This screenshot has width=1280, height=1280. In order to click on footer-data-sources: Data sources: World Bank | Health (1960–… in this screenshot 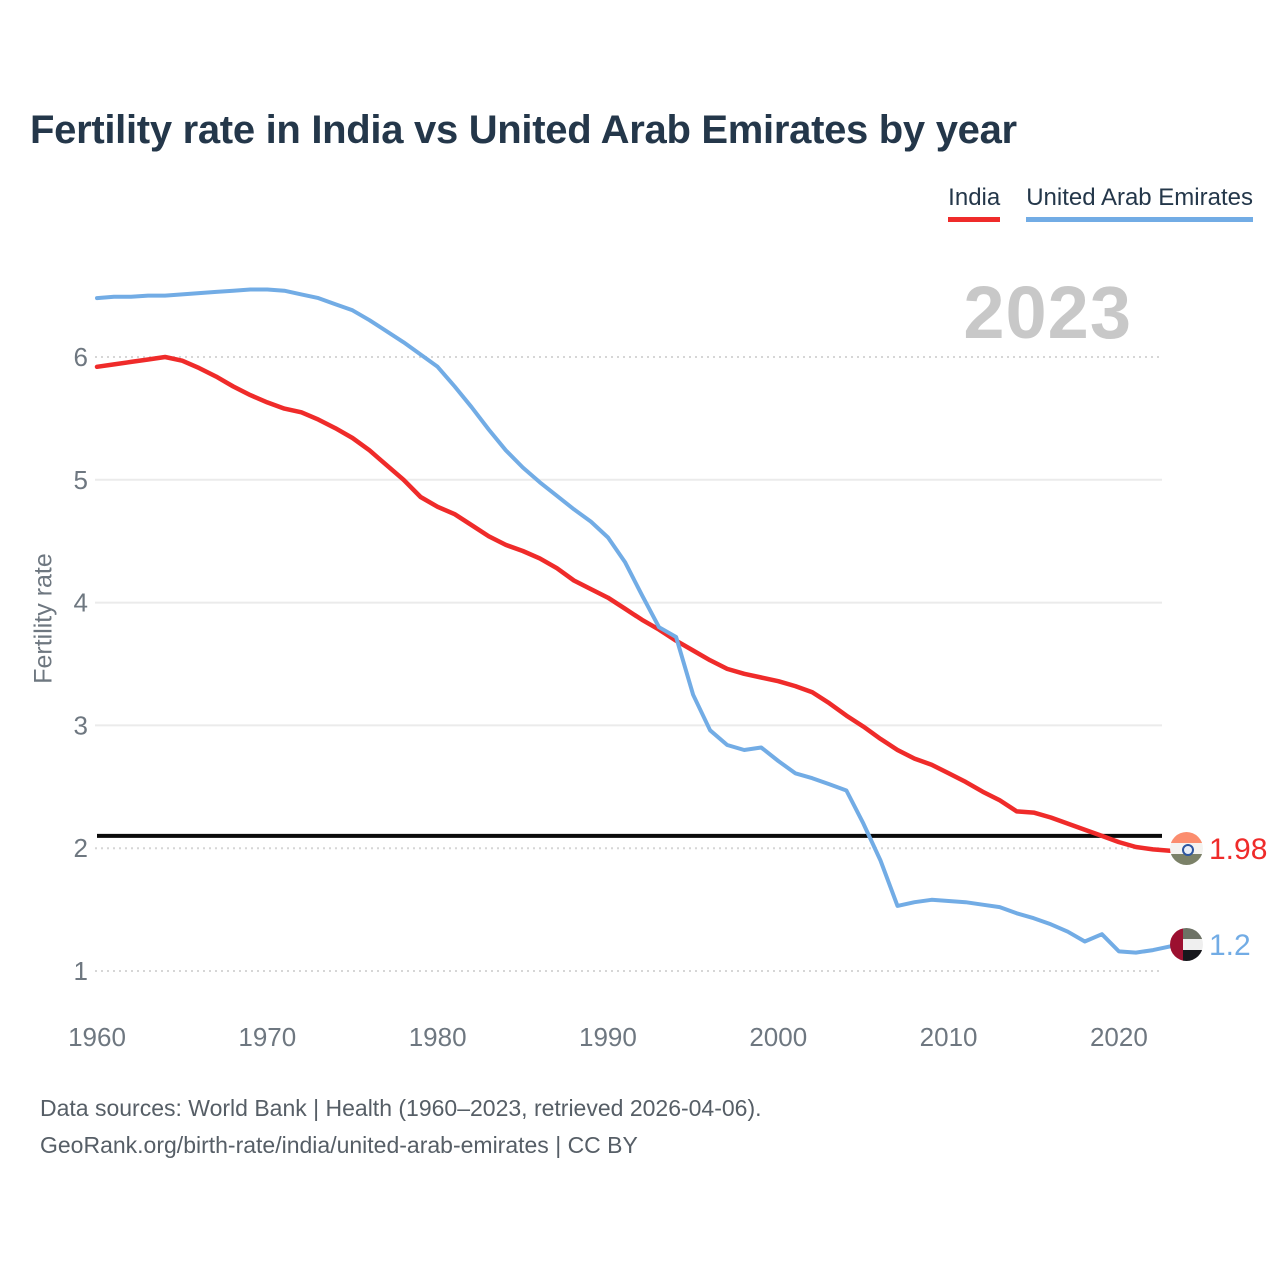, I will do `click(401, 1108)`.